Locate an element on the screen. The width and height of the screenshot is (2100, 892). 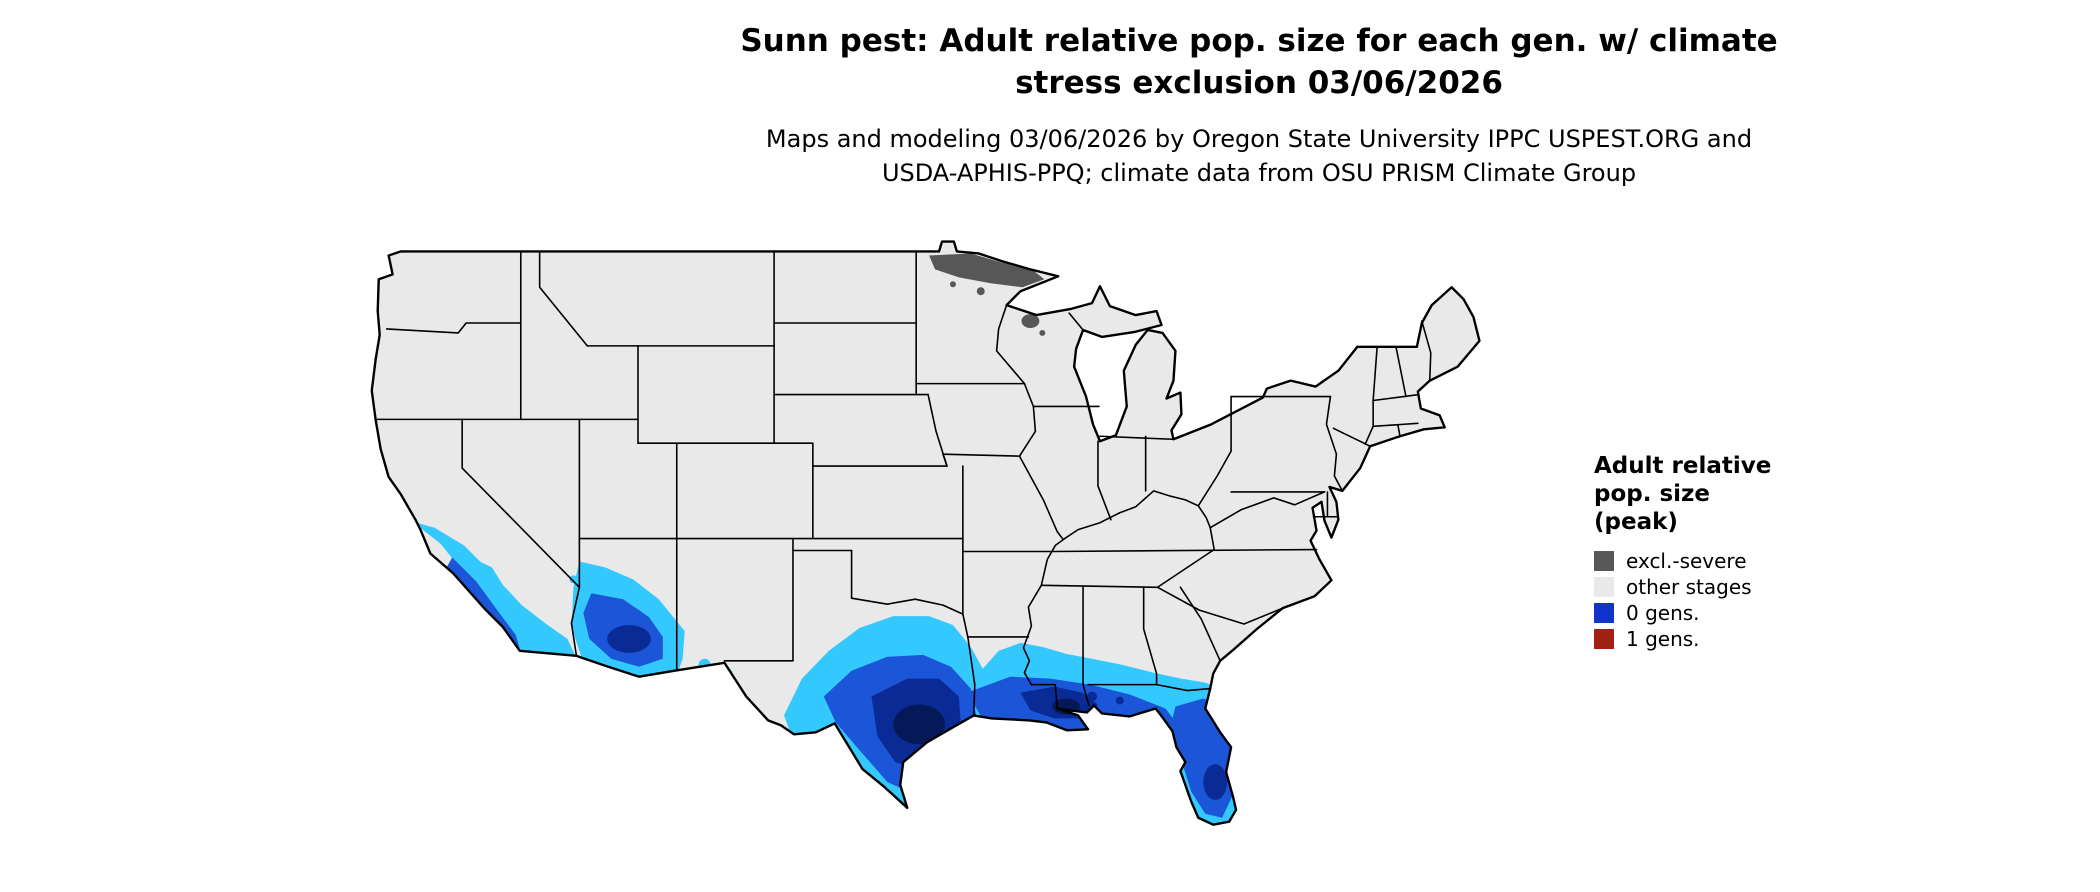
figure-title-line2: stress exclusion 03/06/2026 is located at coordinates (1259, 83).